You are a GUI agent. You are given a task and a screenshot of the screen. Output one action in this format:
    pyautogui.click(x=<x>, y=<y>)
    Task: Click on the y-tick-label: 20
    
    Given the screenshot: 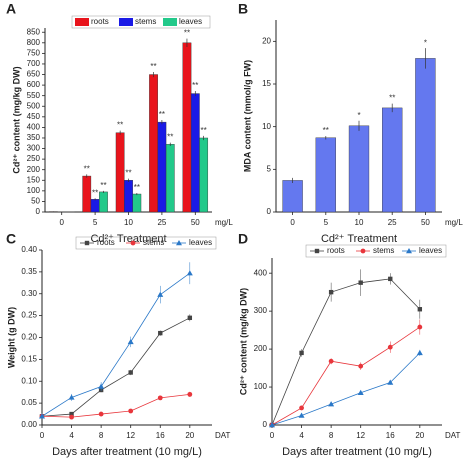 What is the action you would take?
    pyautogui.click(x=266, y=40)
    